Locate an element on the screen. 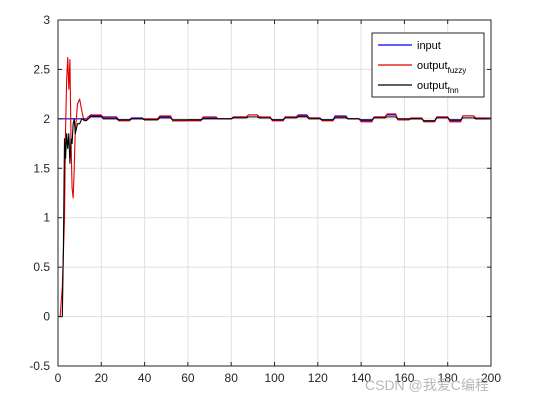  x-tick-label: 120 is located at coordinates (318, 378).